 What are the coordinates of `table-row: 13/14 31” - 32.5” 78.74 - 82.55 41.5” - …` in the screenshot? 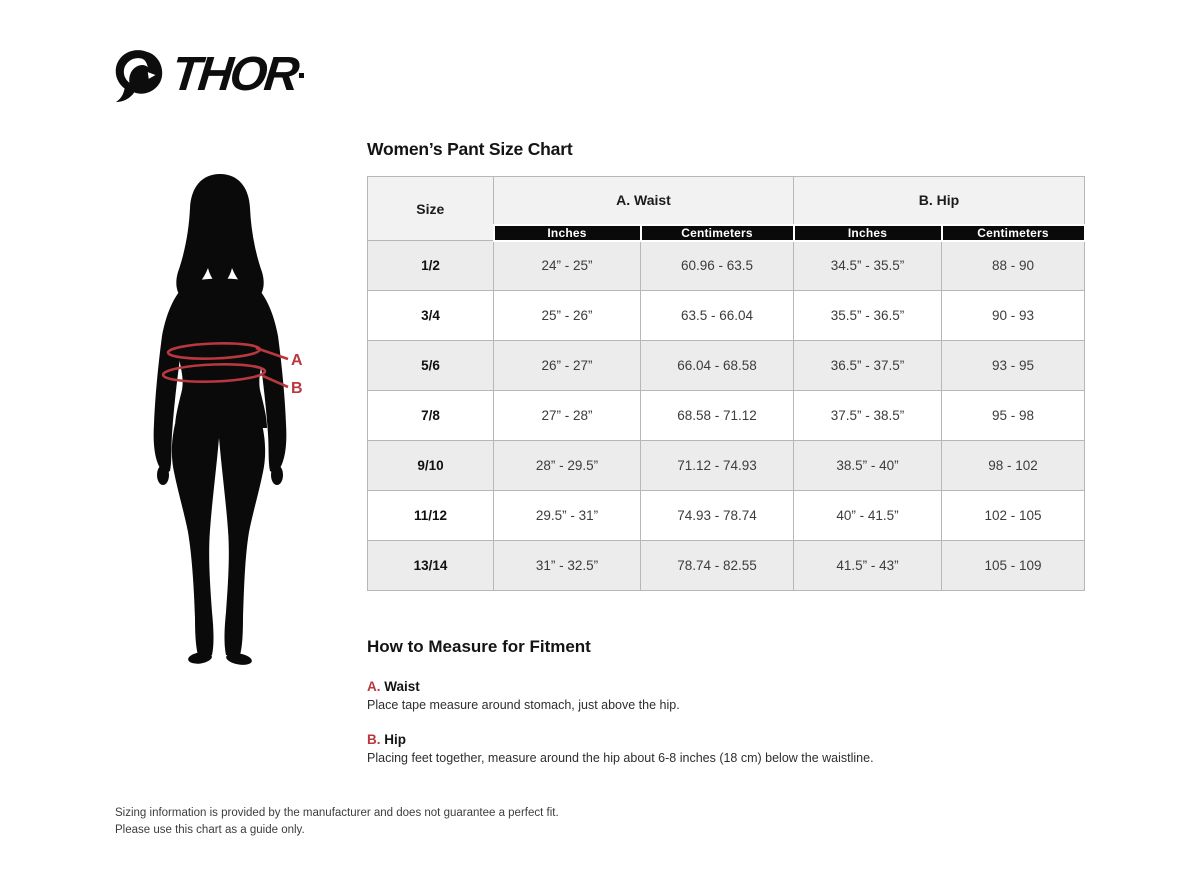 It's located at (726, 565).